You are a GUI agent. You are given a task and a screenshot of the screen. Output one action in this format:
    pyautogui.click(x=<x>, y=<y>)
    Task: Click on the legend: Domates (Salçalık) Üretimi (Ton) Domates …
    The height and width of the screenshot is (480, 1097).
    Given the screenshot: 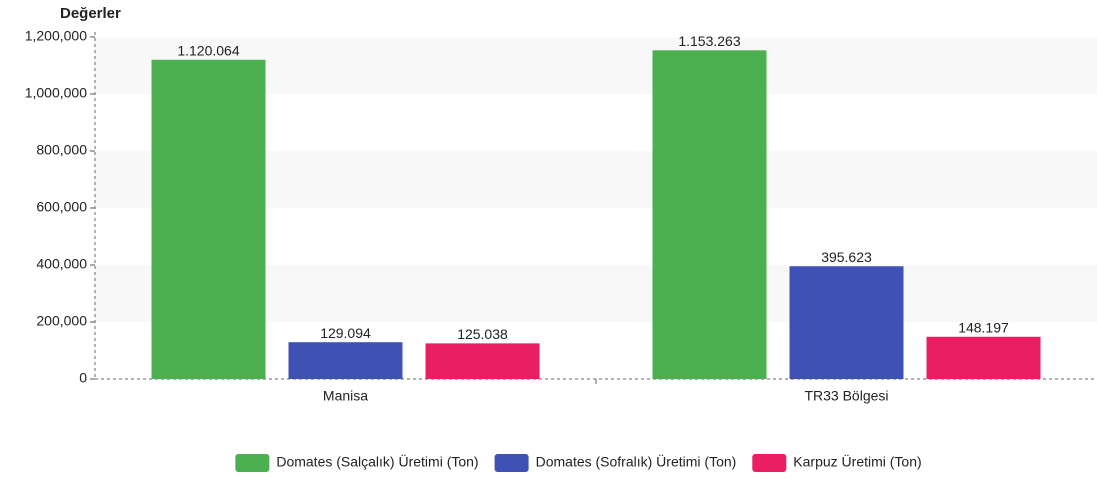 What is the action you would take?
    pyautogui.click(x=578, y=462)
    